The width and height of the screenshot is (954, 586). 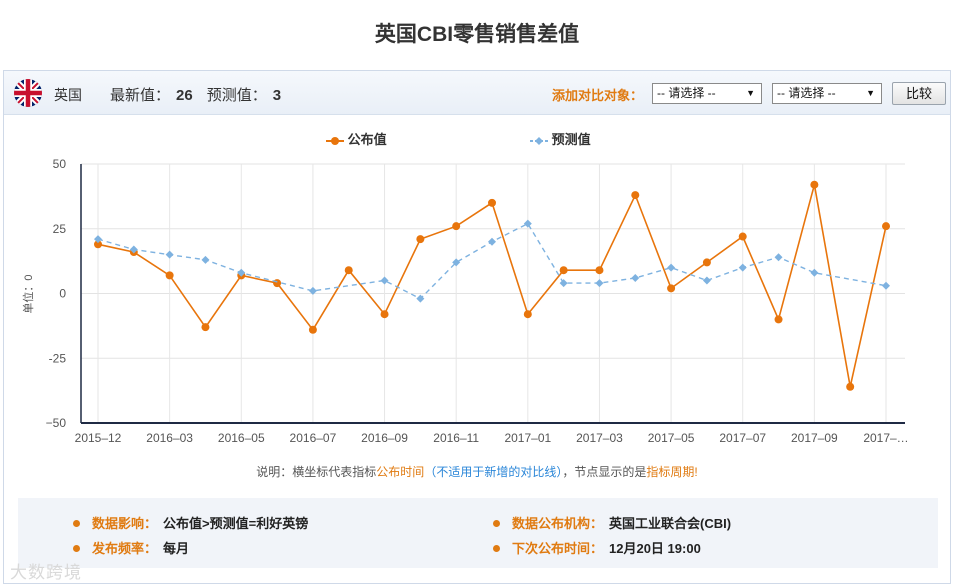 I want to click on latest-forecast-summary: 最新值： 26 预测值： 3, so click(x=202, y=94).